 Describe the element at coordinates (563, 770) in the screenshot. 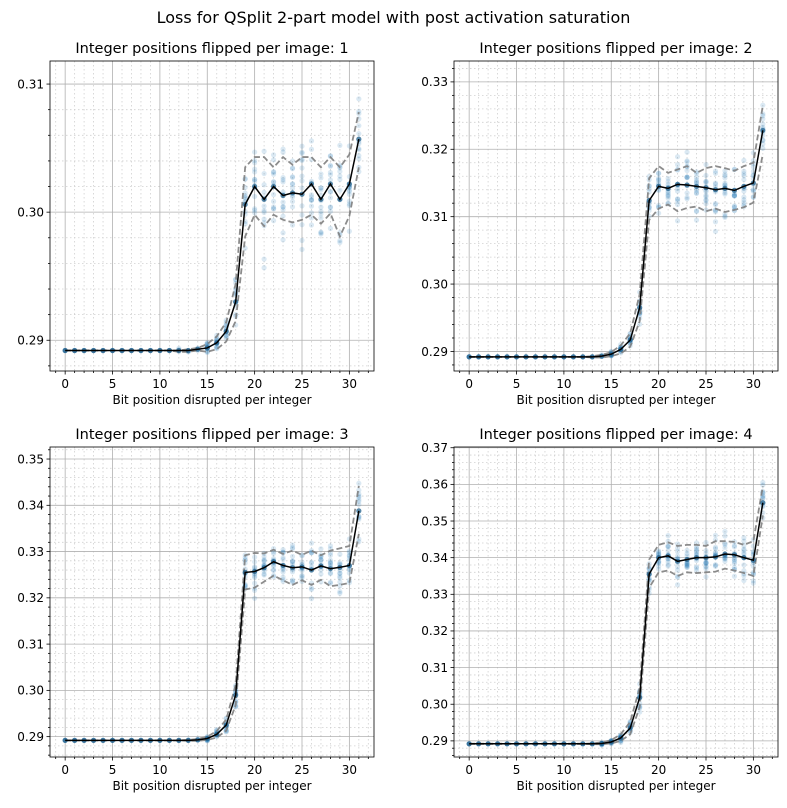

I see `x-tick-label: 10` at that location.